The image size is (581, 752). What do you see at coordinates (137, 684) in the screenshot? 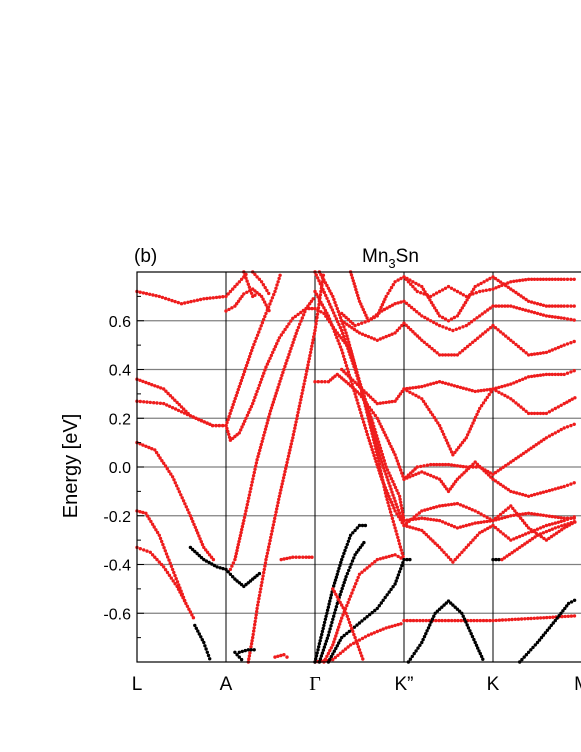
I see `kpoint-label: L` at bounding box center [137, 684].